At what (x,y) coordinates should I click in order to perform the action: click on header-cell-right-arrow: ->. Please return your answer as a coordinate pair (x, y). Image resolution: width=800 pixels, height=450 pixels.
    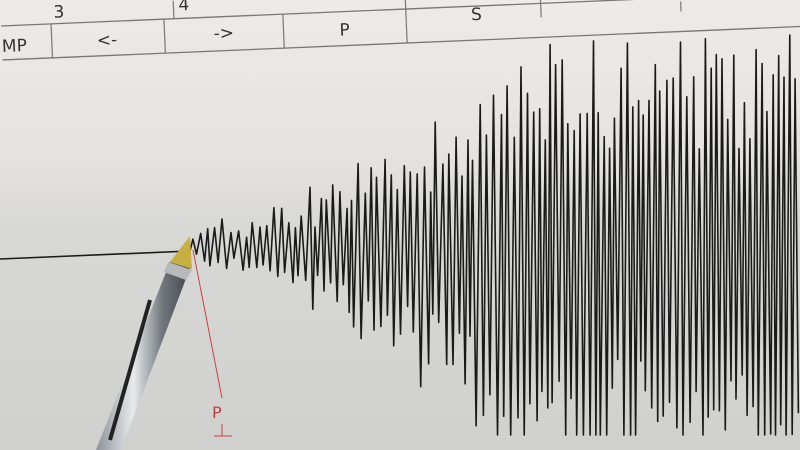
    Looking at the image, I should click on (223, 33).